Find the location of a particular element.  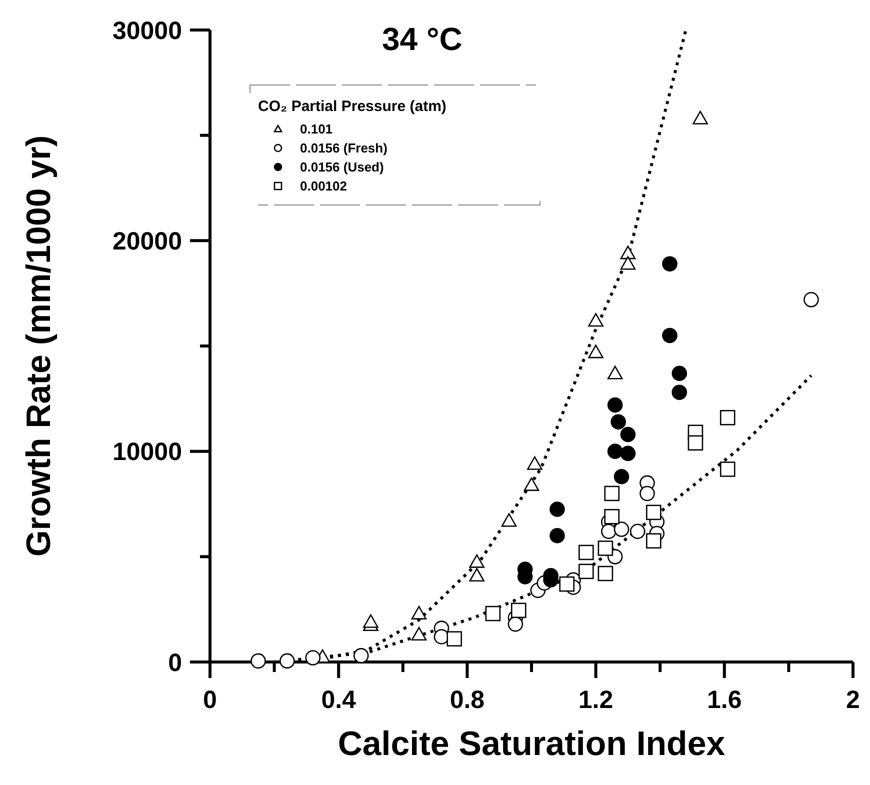

y-tick-label: 20000 is located at coordinates (147, 241).